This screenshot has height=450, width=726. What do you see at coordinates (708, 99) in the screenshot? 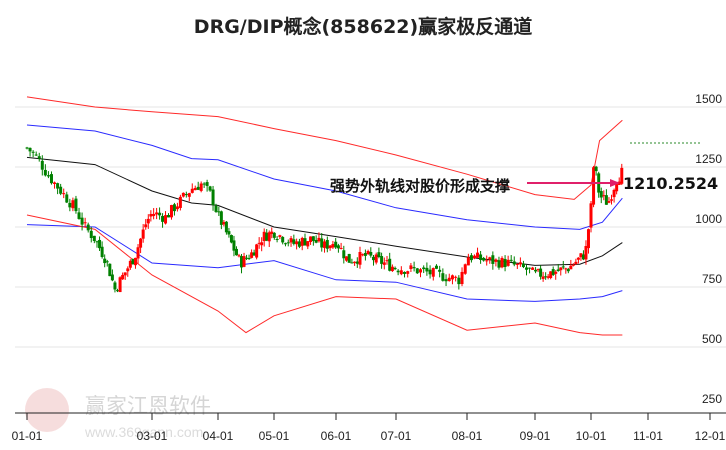
I see `y-tick-label: 1500` at bounding box center [708, 99].